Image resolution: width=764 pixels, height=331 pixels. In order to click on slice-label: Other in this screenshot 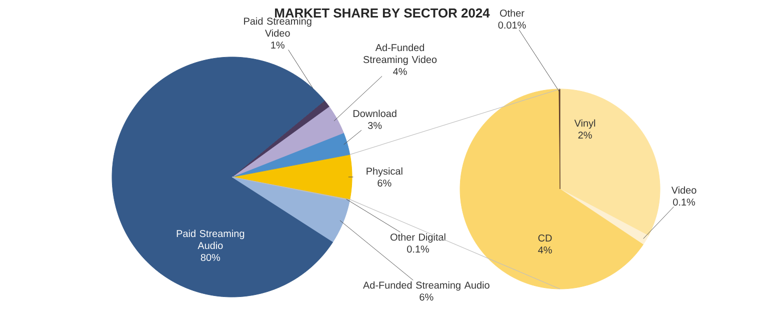, I will do `click(512, 13)`.